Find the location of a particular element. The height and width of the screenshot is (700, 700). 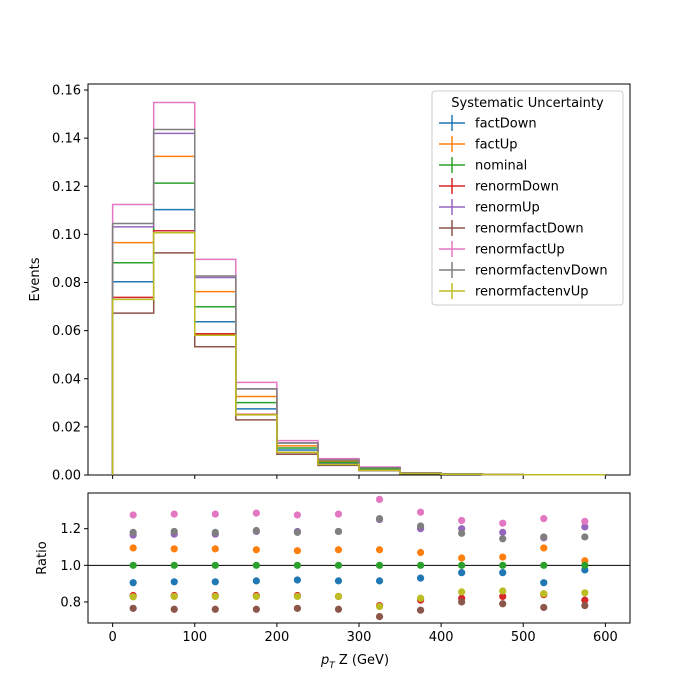

top-y-tick-label: 0.08 is located at coordinates (66, 283).